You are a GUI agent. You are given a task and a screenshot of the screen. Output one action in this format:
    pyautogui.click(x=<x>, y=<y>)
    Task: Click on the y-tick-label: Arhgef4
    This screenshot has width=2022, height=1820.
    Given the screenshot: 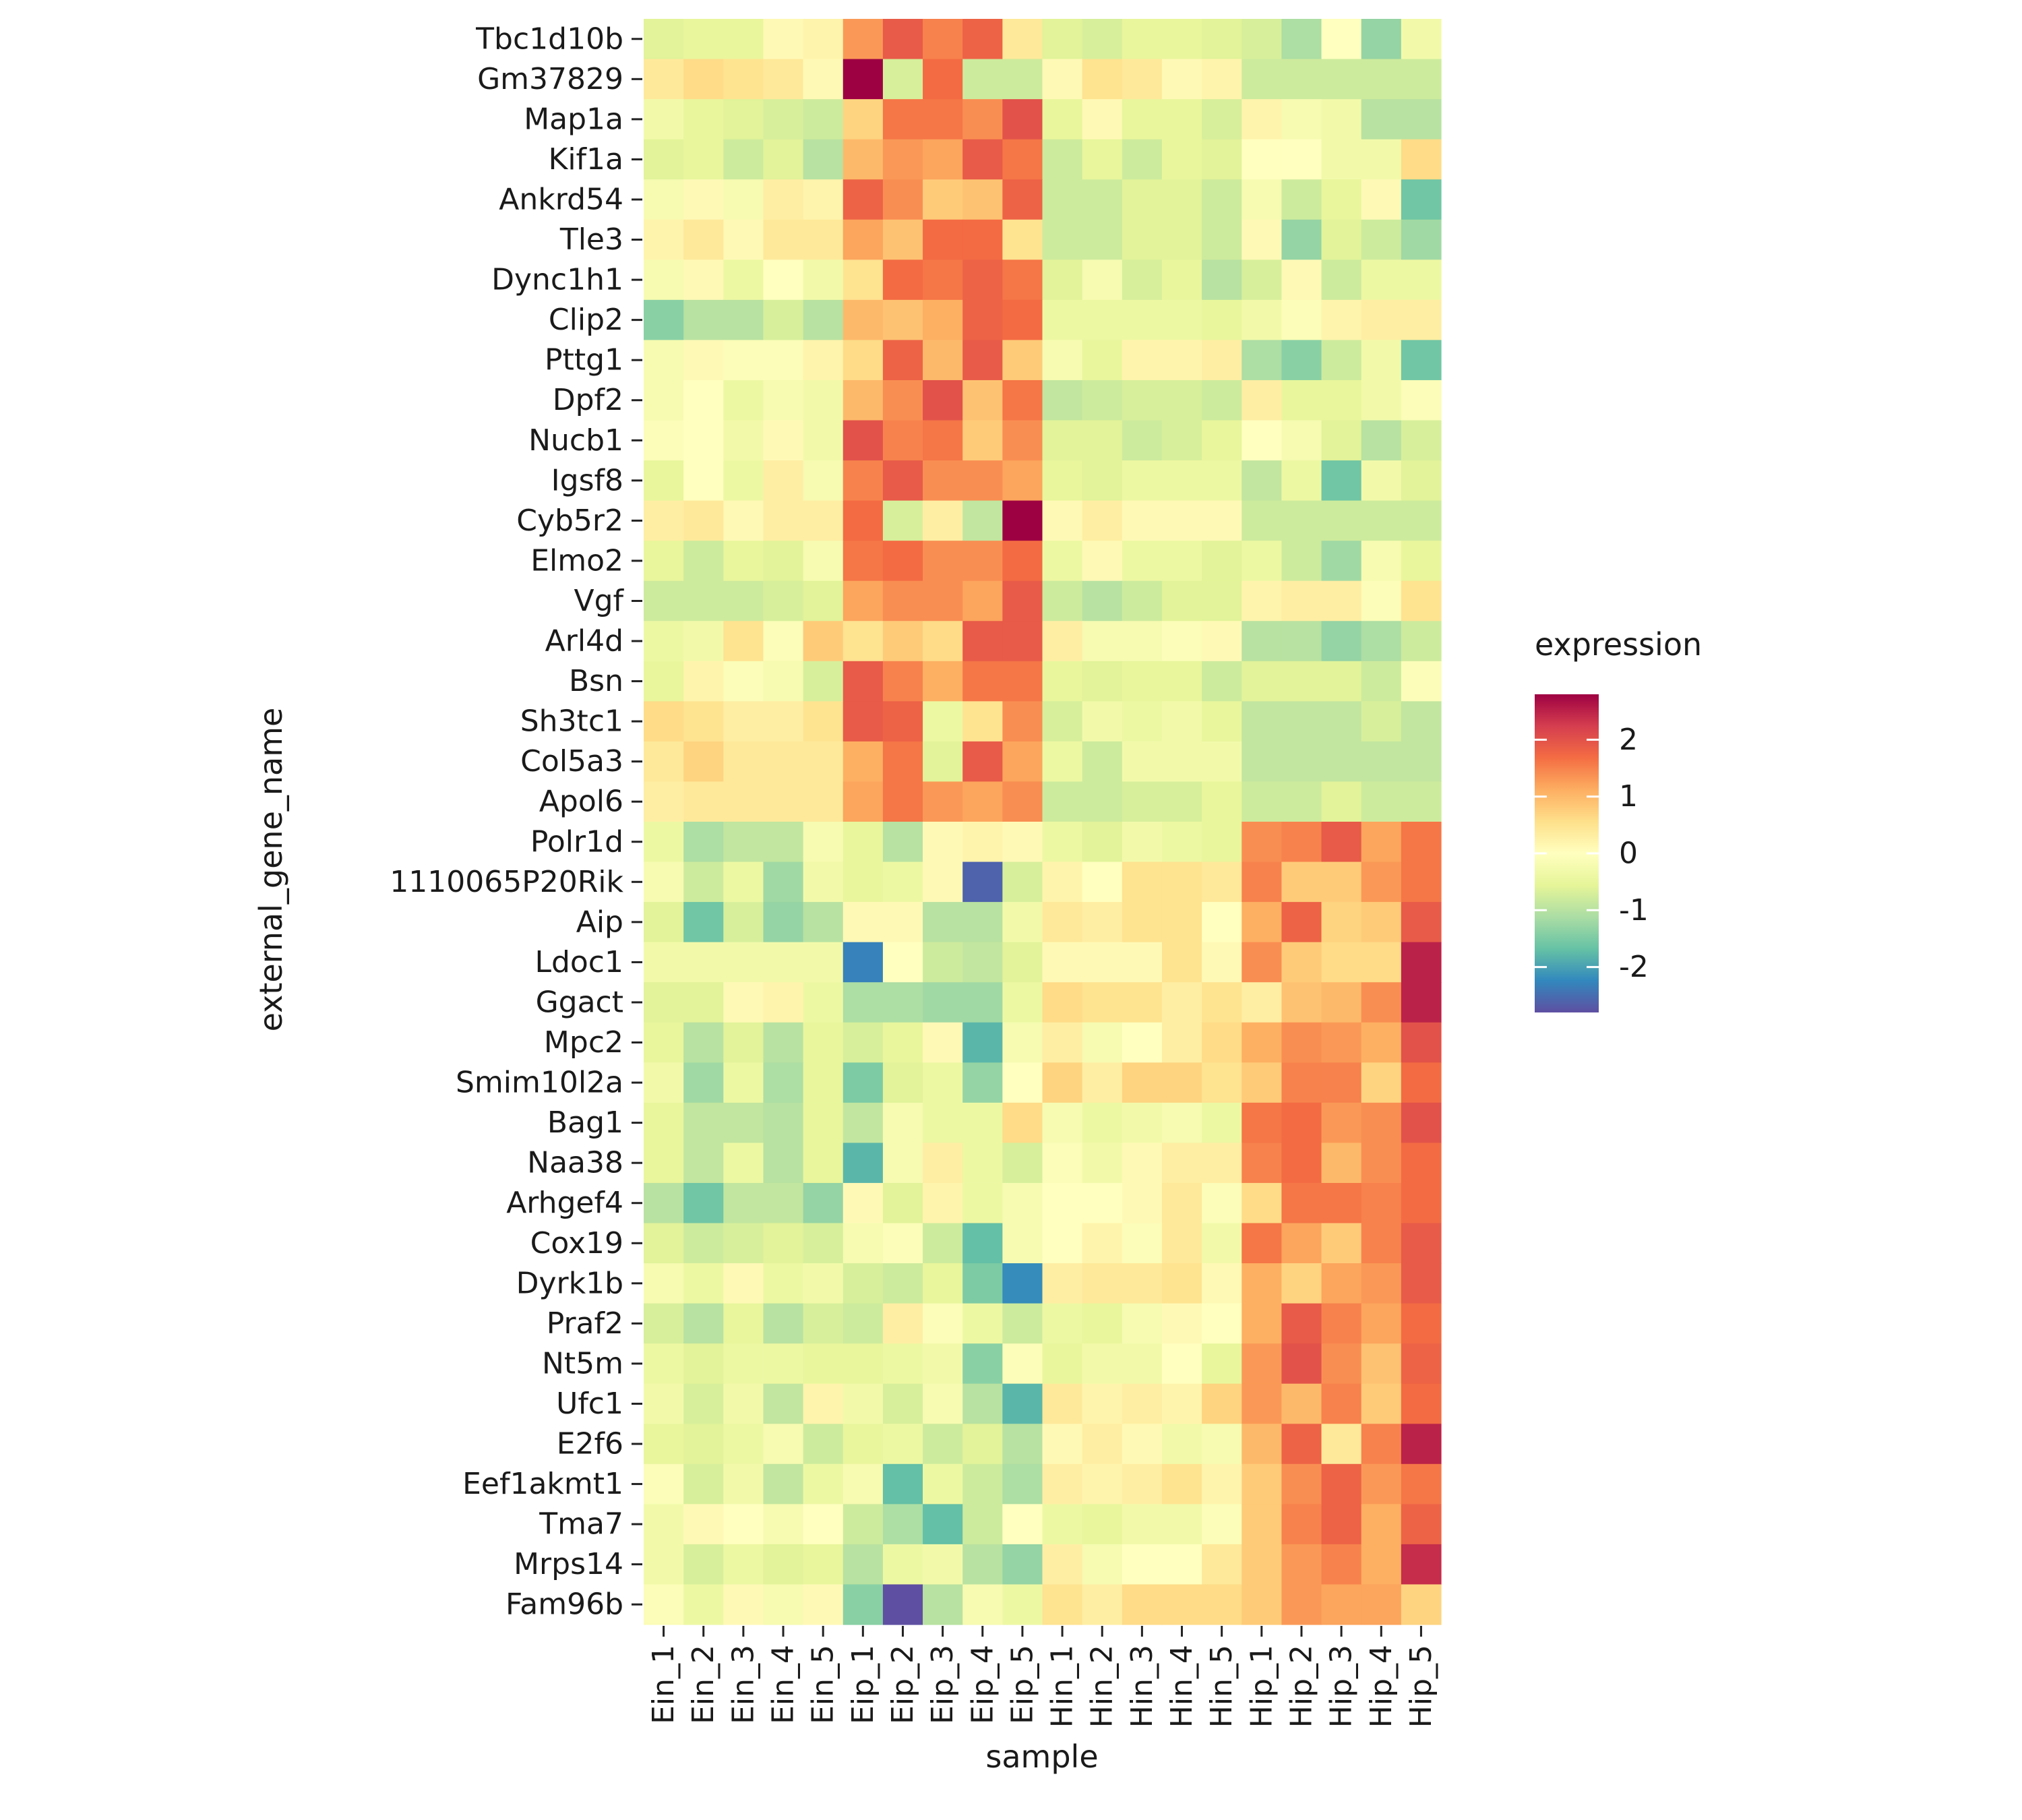 What is the action you would take?
    pyautogui.click(x=564, y=1203)
    